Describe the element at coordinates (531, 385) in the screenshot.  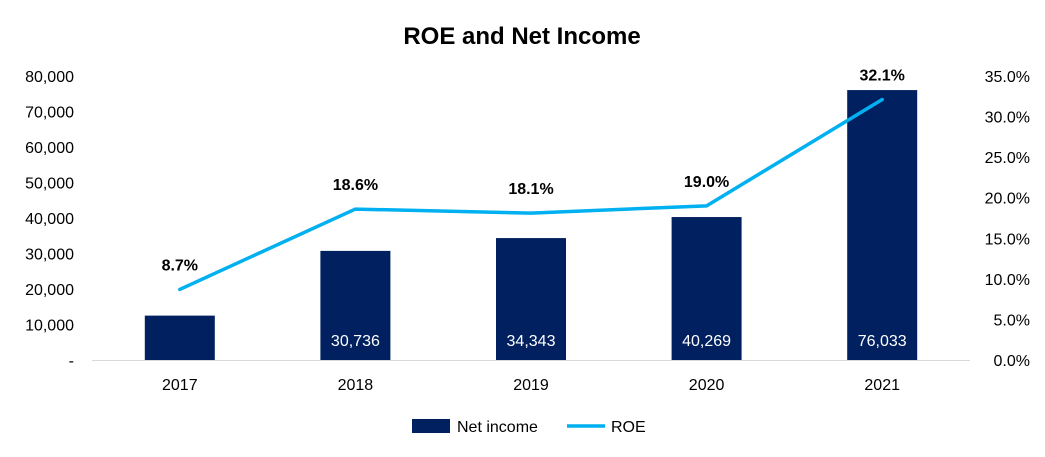
I see `x-tick-label: 2019` at that location.